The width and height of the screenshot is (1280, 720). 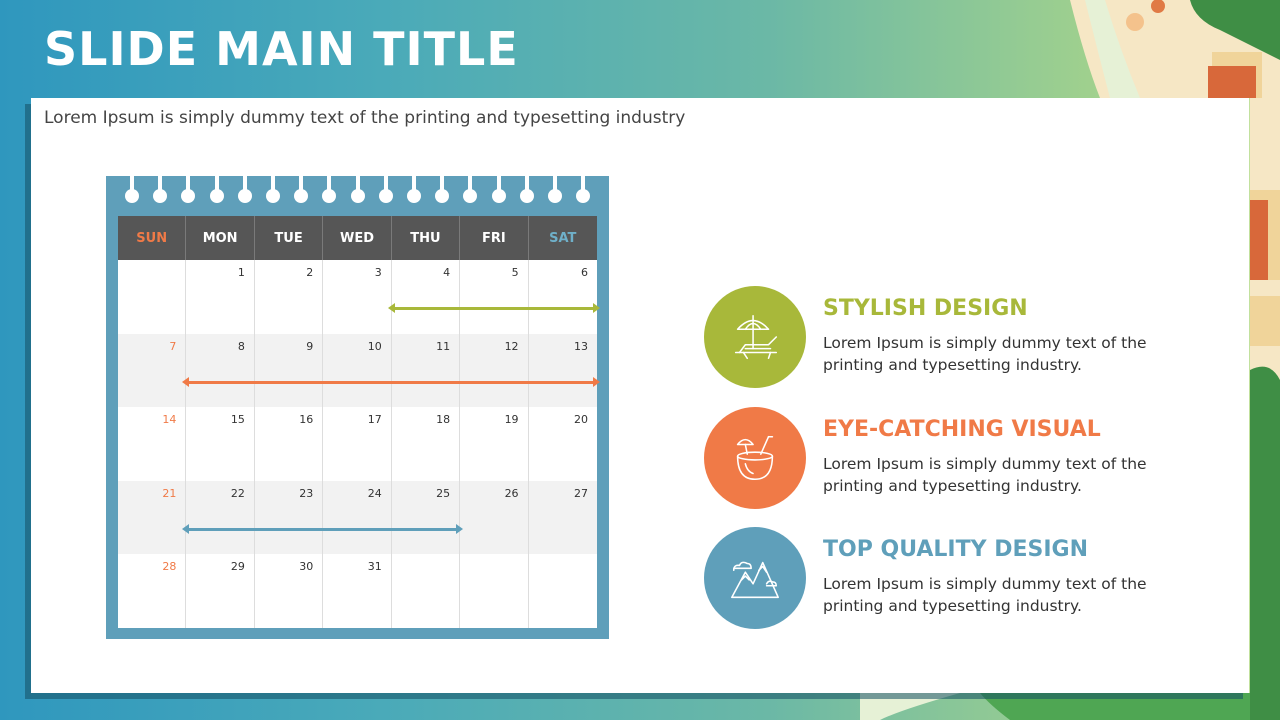 I want to click on calendar-day-cell: 30, so click(x=289, y=591).